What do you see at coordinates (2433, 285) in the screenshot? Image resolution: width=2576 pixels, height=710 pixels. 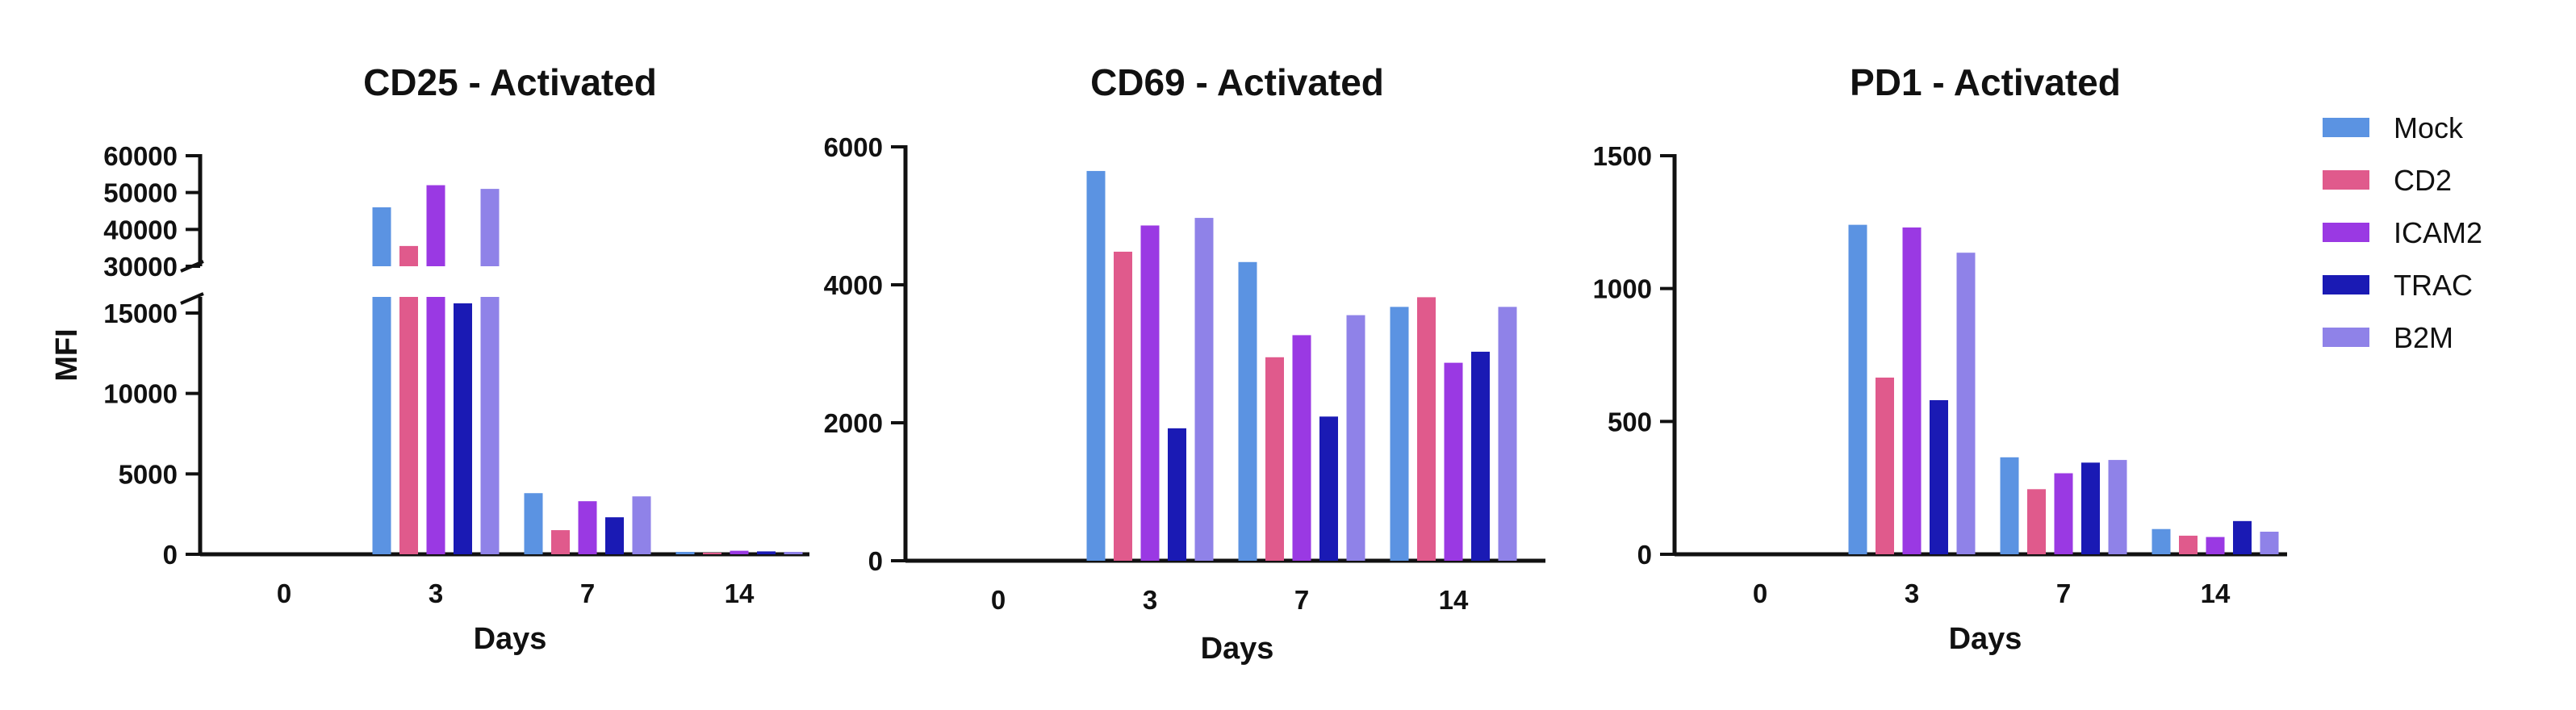 I see `legend-label-trac: TRAC` at bounding box center [2433, 285].